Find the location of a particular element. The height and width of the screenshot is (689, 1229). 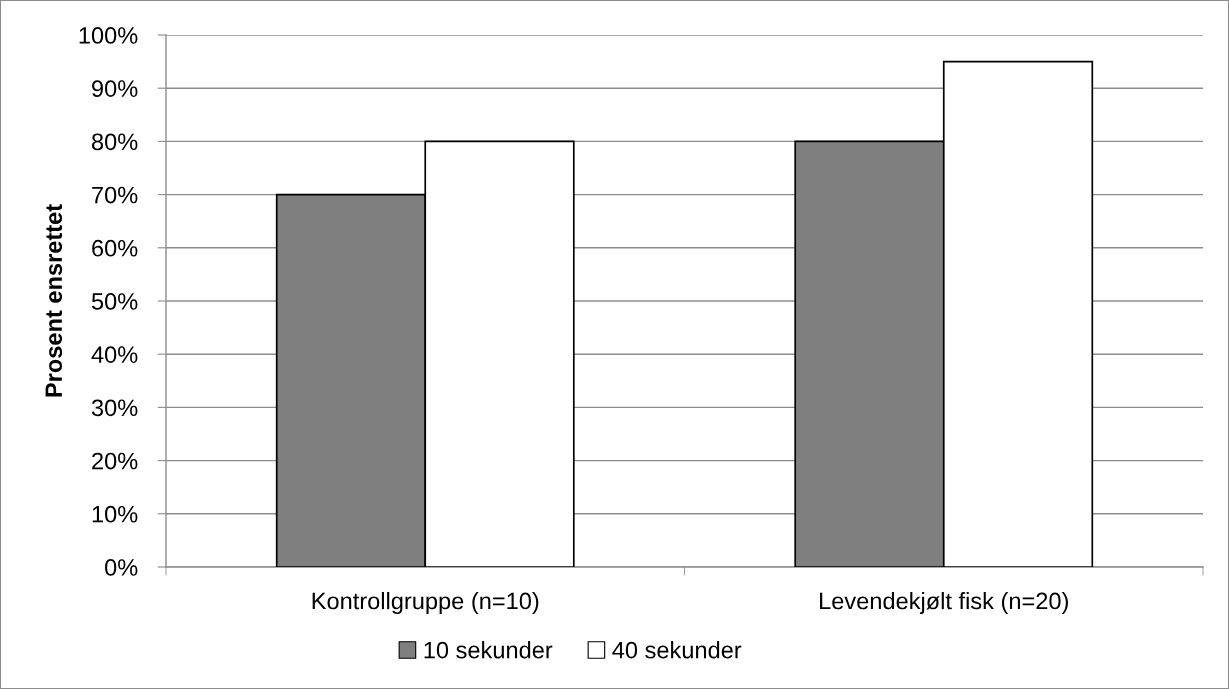

legend-label: 10 sekunder is located at coordinates (488, 650).